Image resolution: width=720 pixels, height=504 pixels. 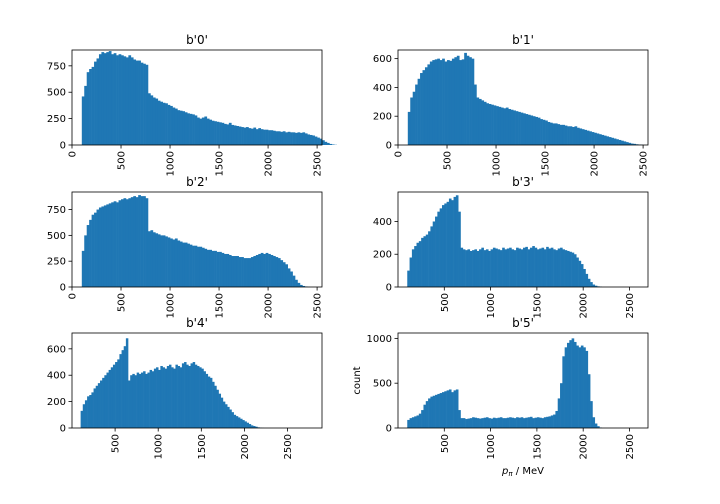 I want to click on axes-frame, so click(x=523, y=239).